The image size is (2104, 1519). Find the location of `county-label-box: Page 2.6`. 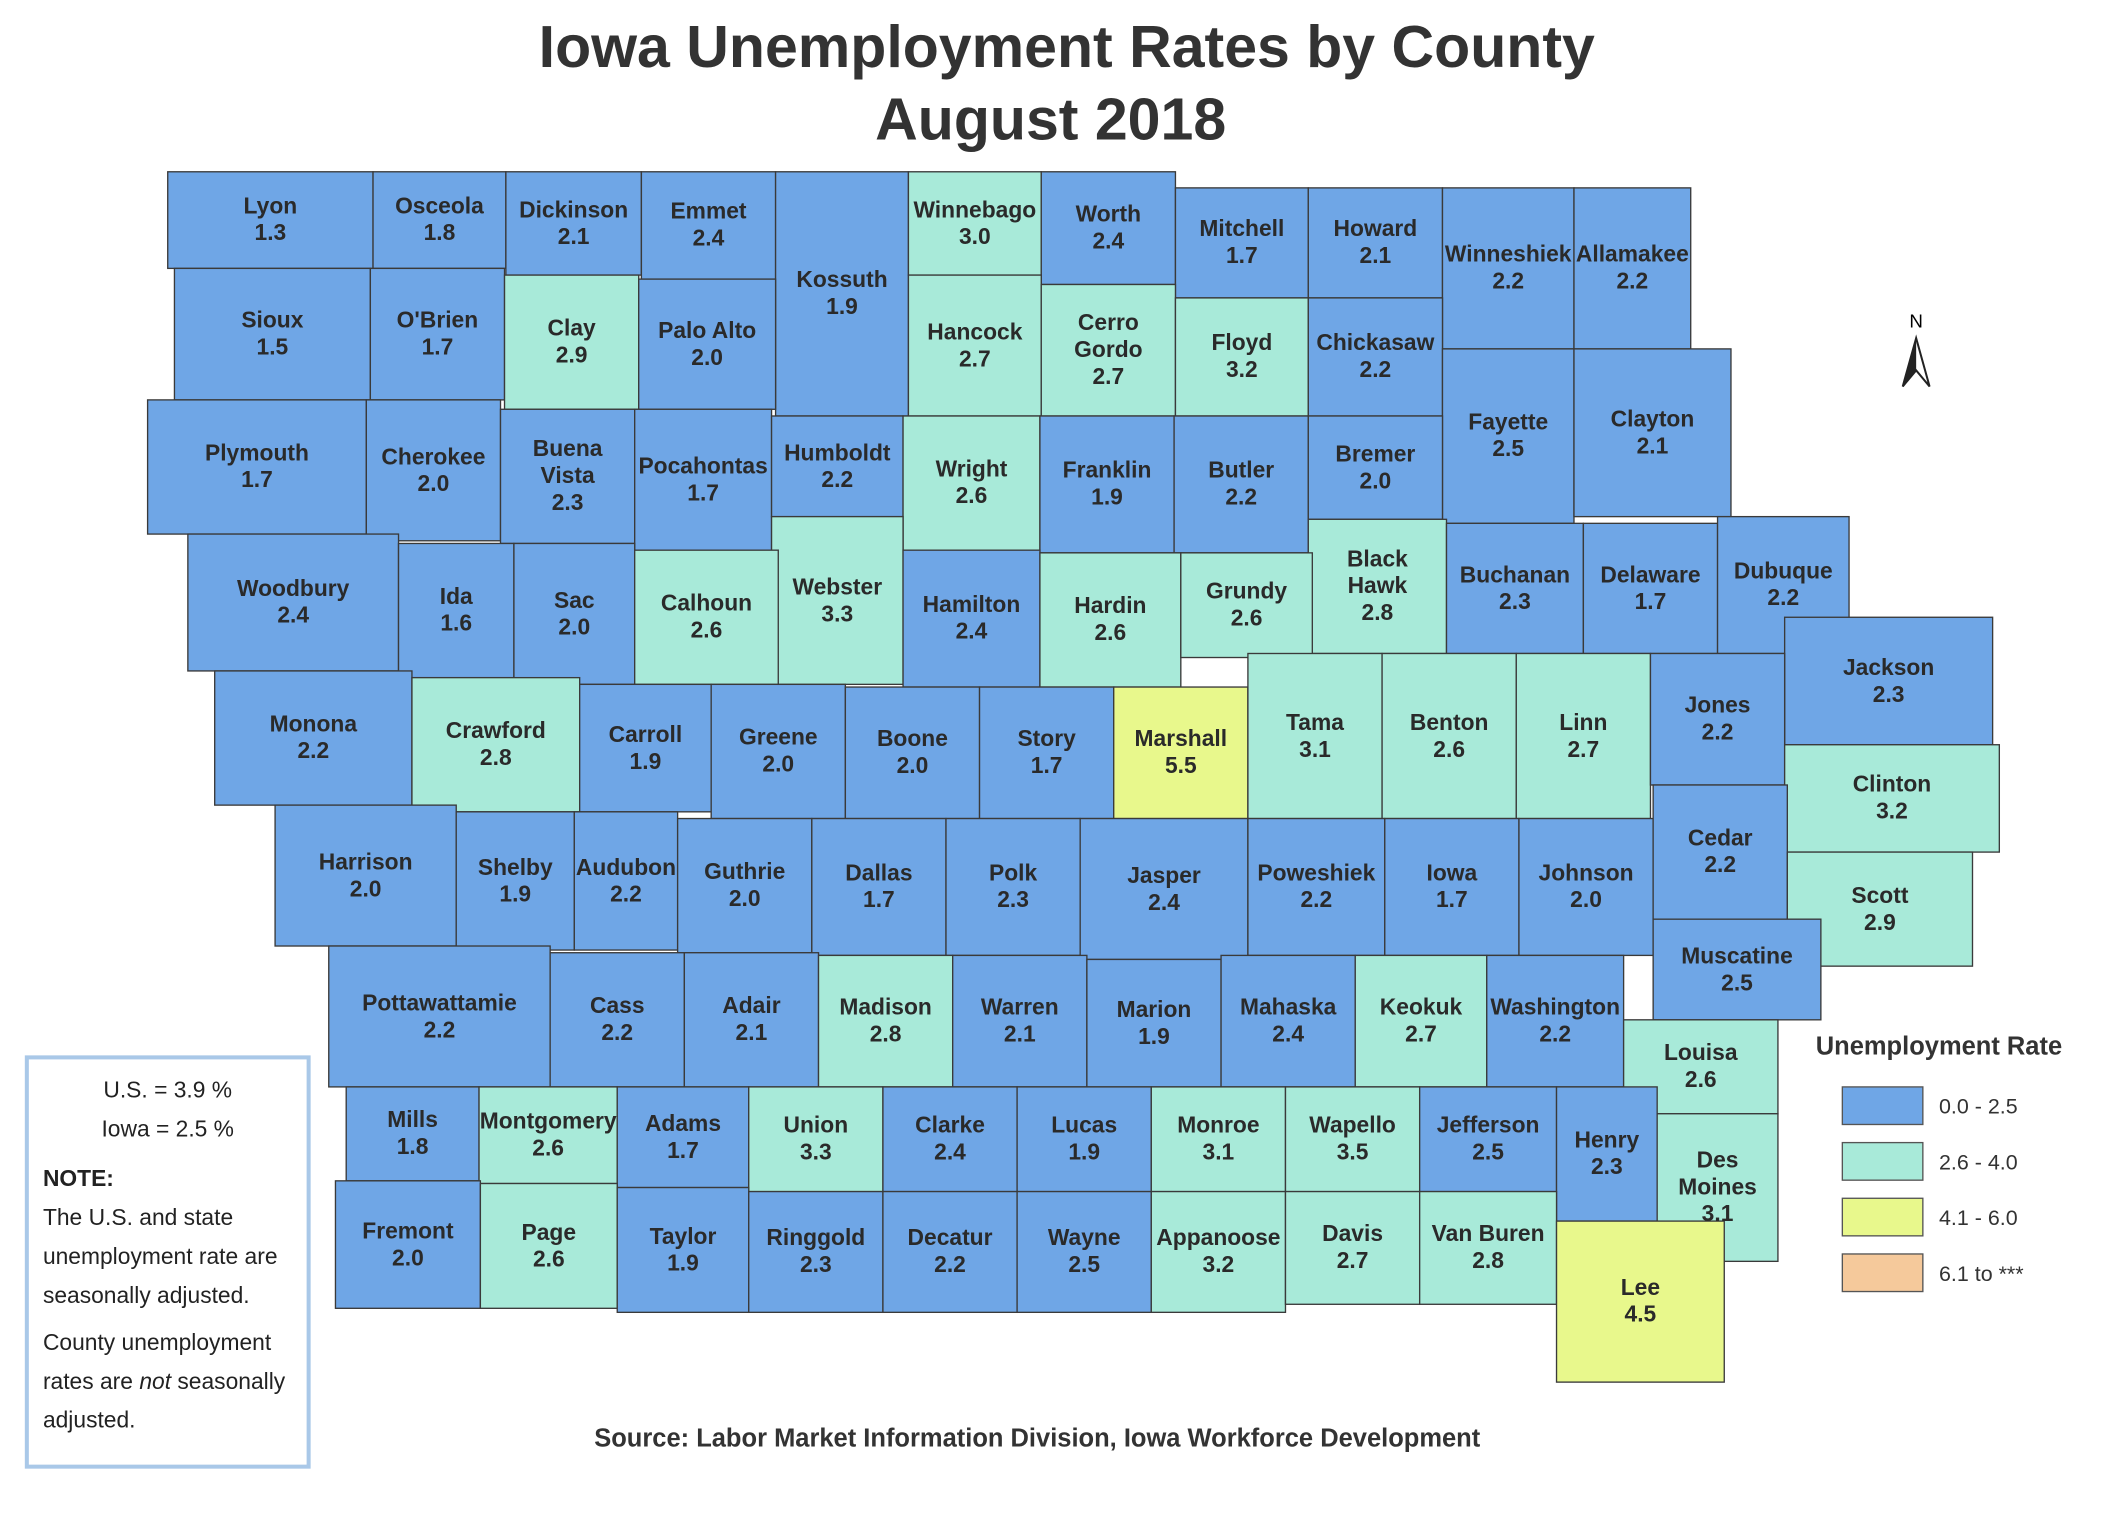

county-label-box: Page 2.6 is located at coordinates (548, 1246).